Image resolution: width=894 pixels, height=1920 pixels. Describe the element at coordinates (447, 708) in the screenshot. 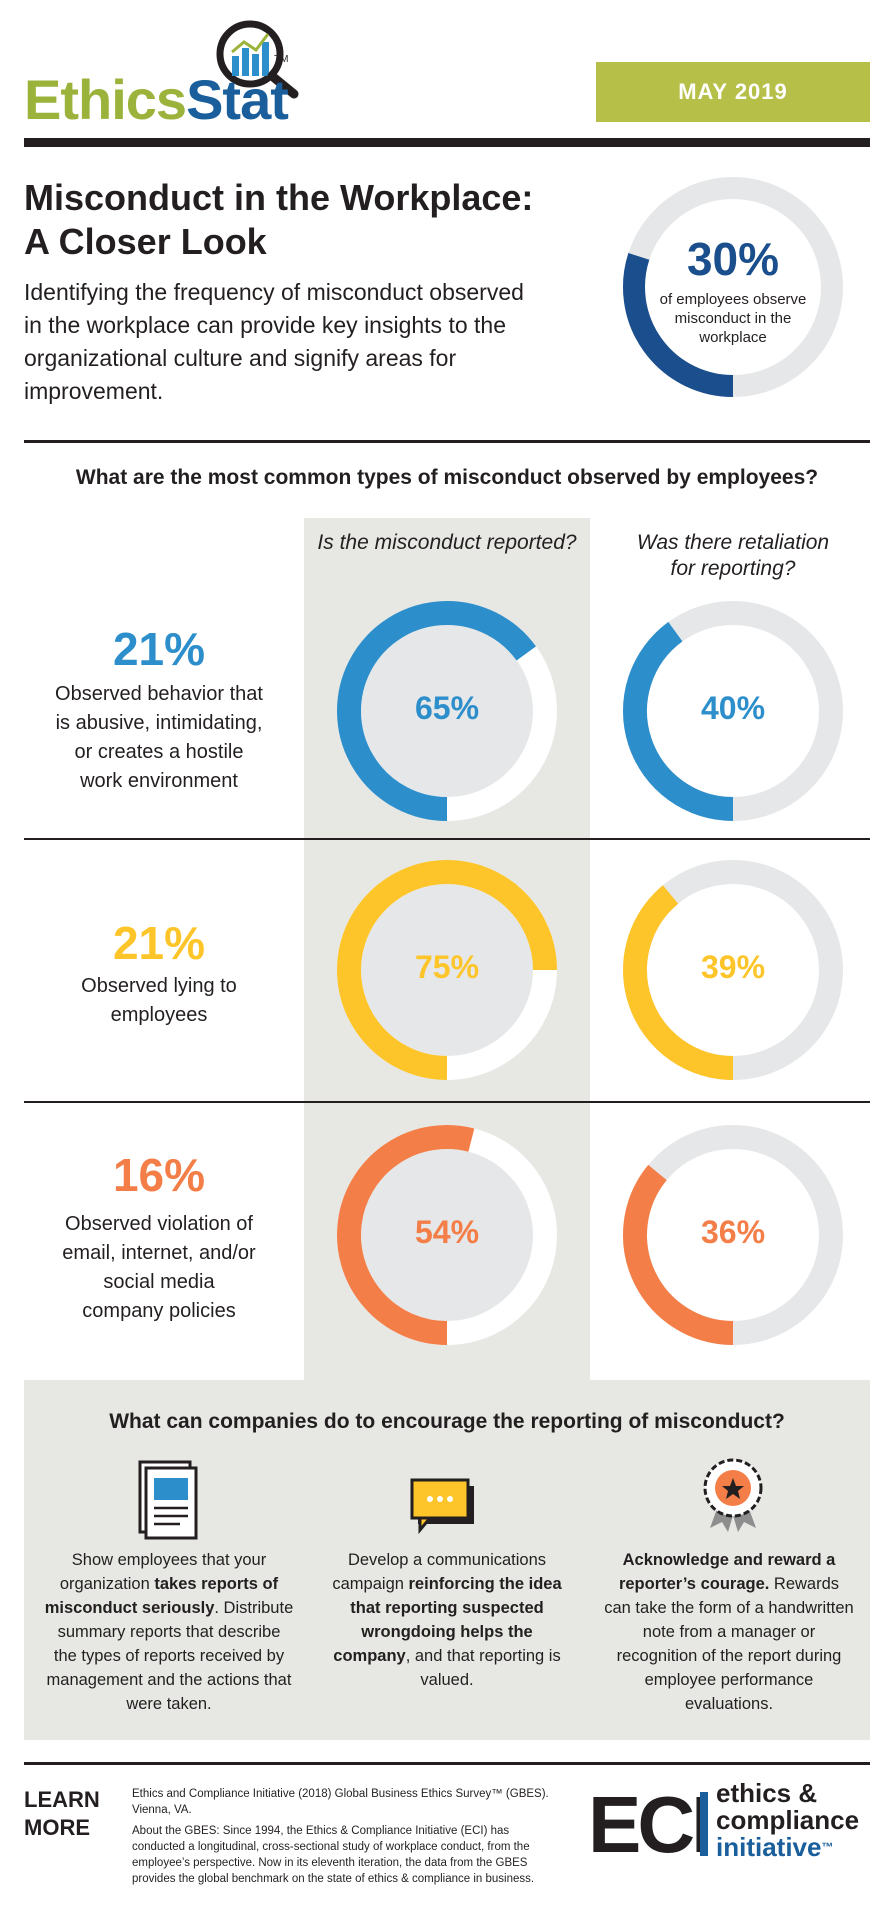

I see `row1-reported-value: 65%` at that location.